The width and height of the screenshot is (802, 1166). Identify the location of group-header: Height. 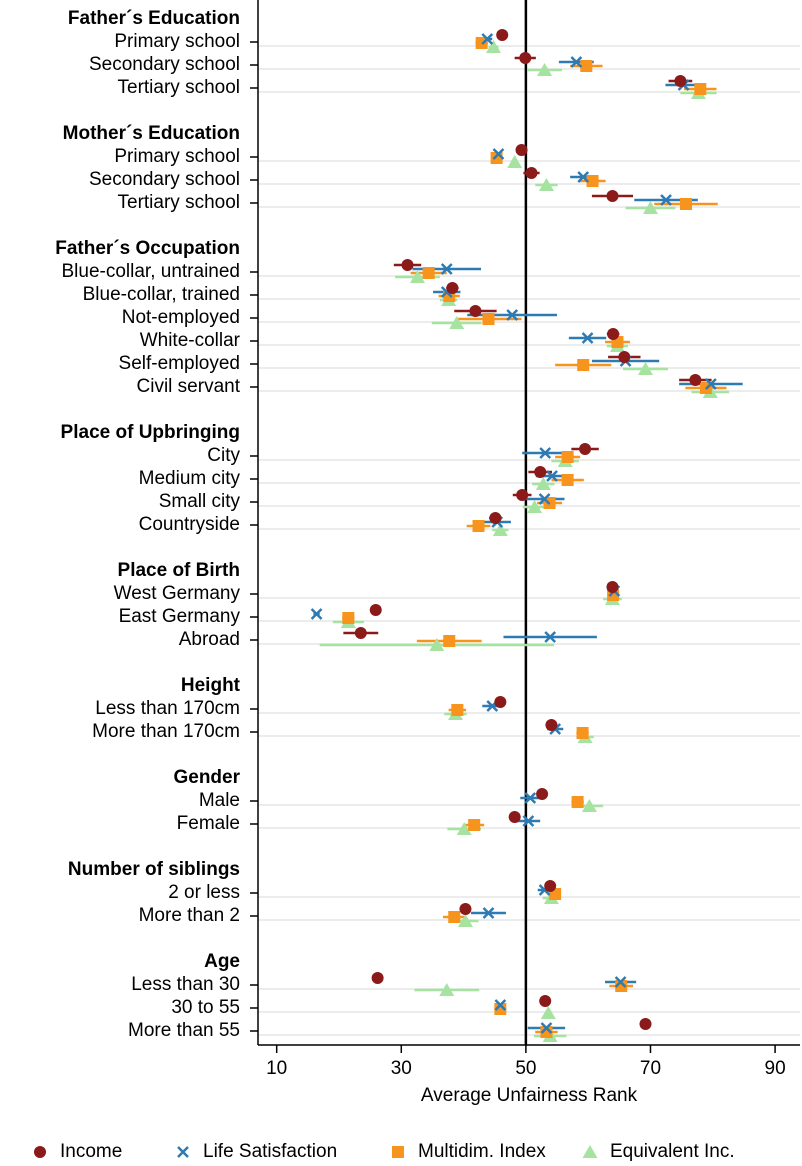
(211, 685).